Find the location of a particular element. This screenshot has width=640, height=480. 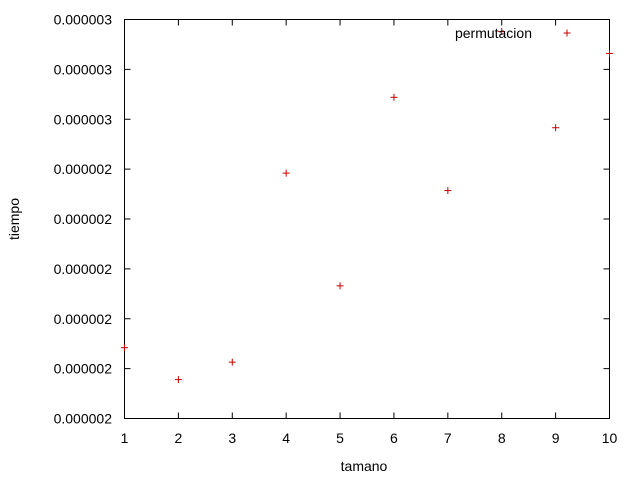

y-axis-label: tiempo is located at coordinates (14, 219).